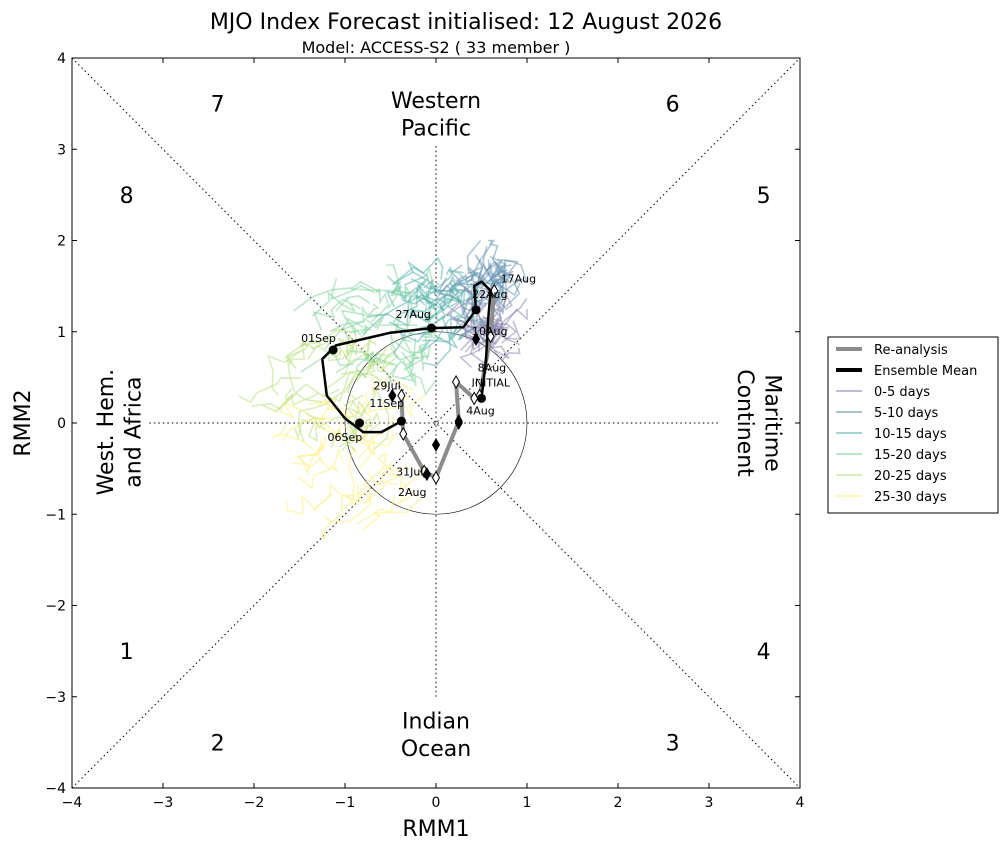 The width and height of the screenshot is (1006, 850). What do you see at coordinates (618, 803) in the screenshot?
I see `x-tick-label: 2` at bounding box center [618, 803].